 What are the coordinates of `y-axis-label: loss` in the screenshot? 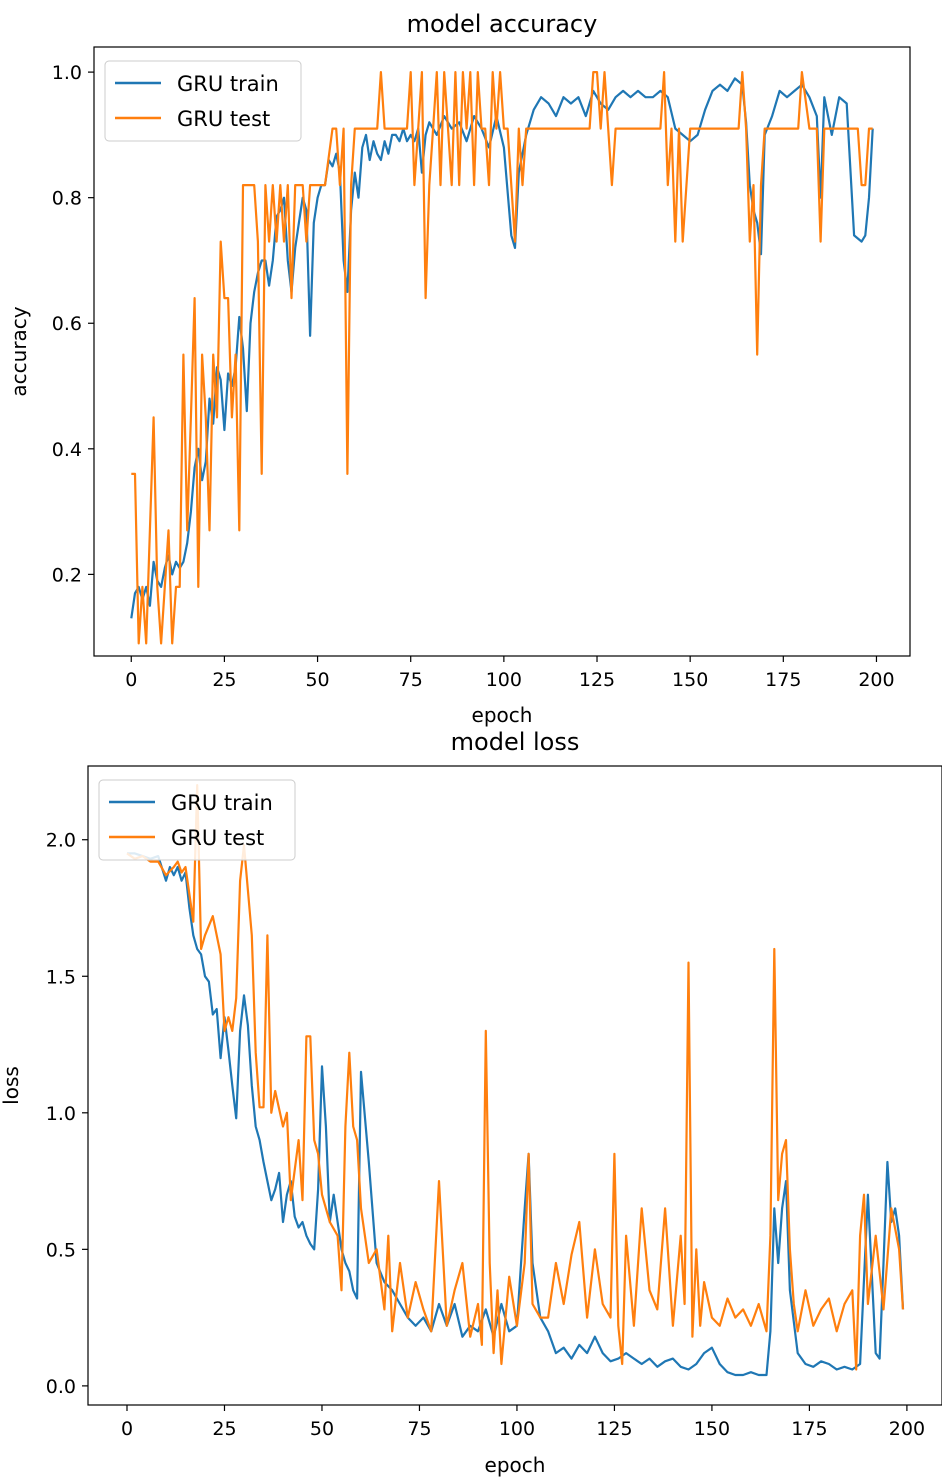 It's located at (11, 1085).